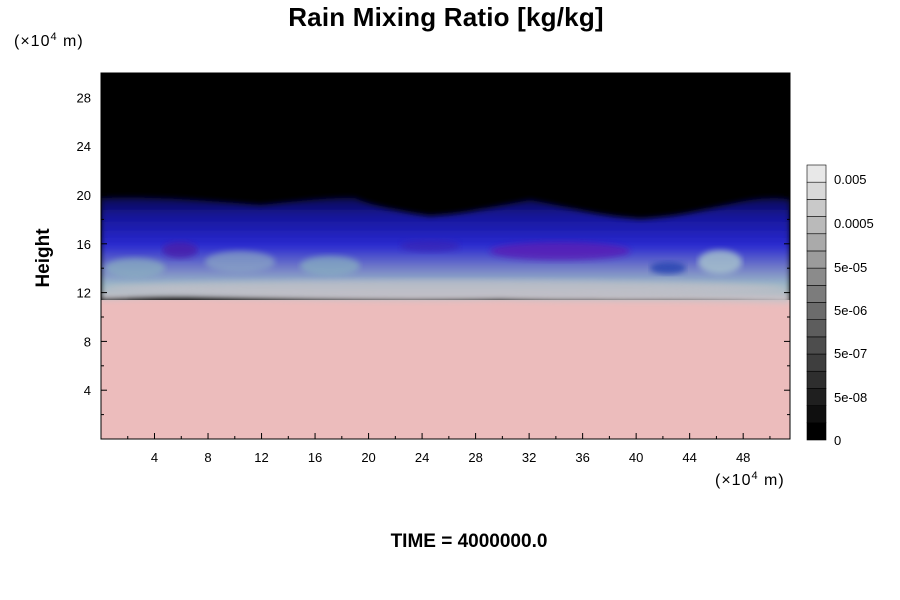 Image resolution: width=900 pixels, height=600 pixels. What do you see at coordinates (422, 457) in the screenshot?
I see `x-tick-label: 24` at bounding box center [422, 457].